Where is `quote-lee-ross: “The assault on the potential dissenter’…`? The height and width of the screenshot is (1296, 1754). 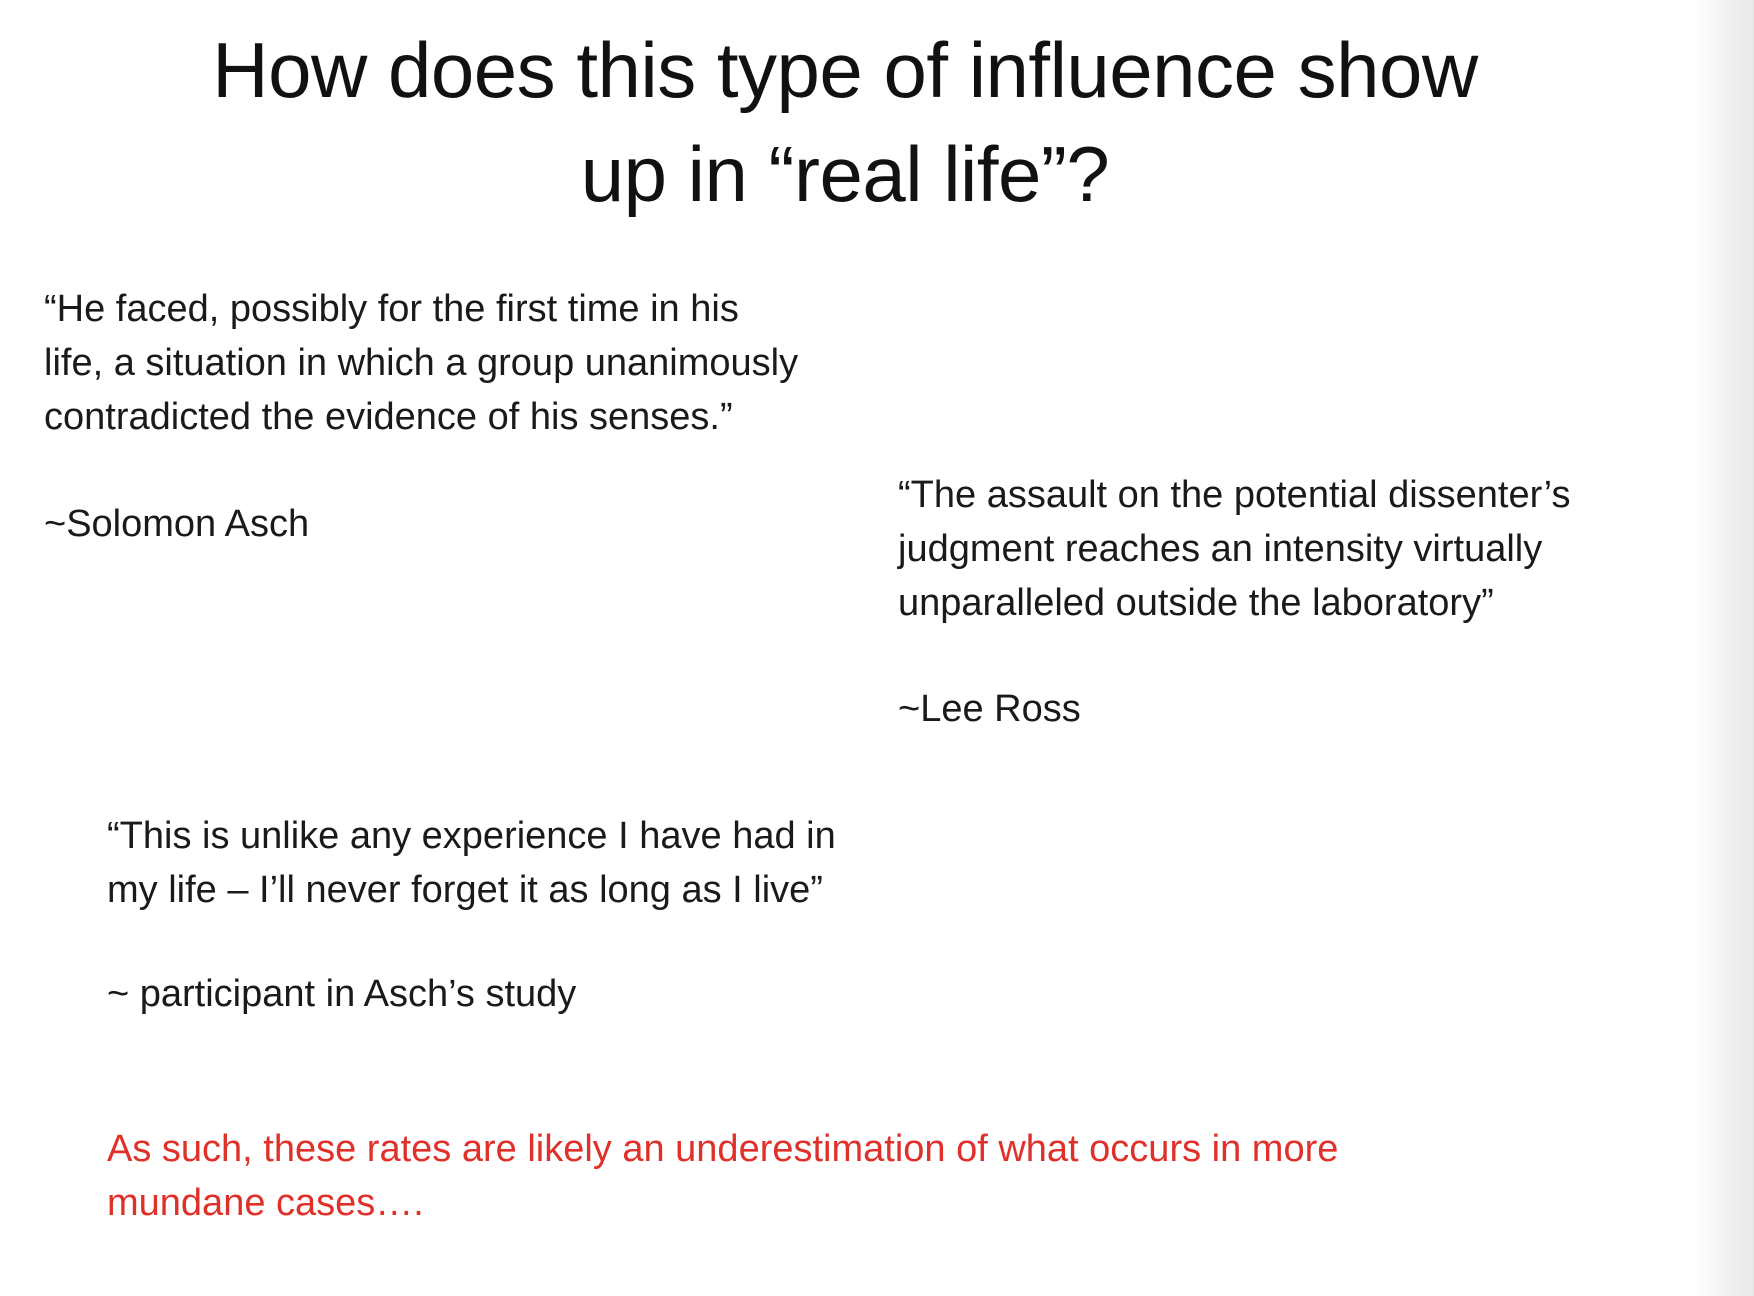
quote-lee-ross: “The assault on the potential dissenter’… is located at coordinates (1234, 549).